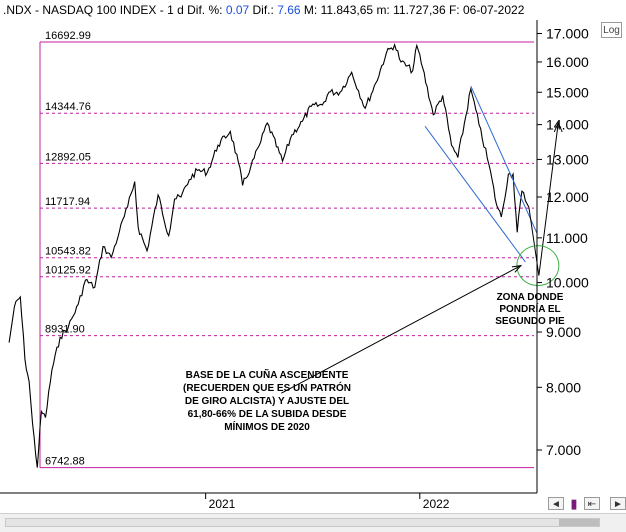  I want to click on fib-level-label: 8931.90, so click(65, 330).